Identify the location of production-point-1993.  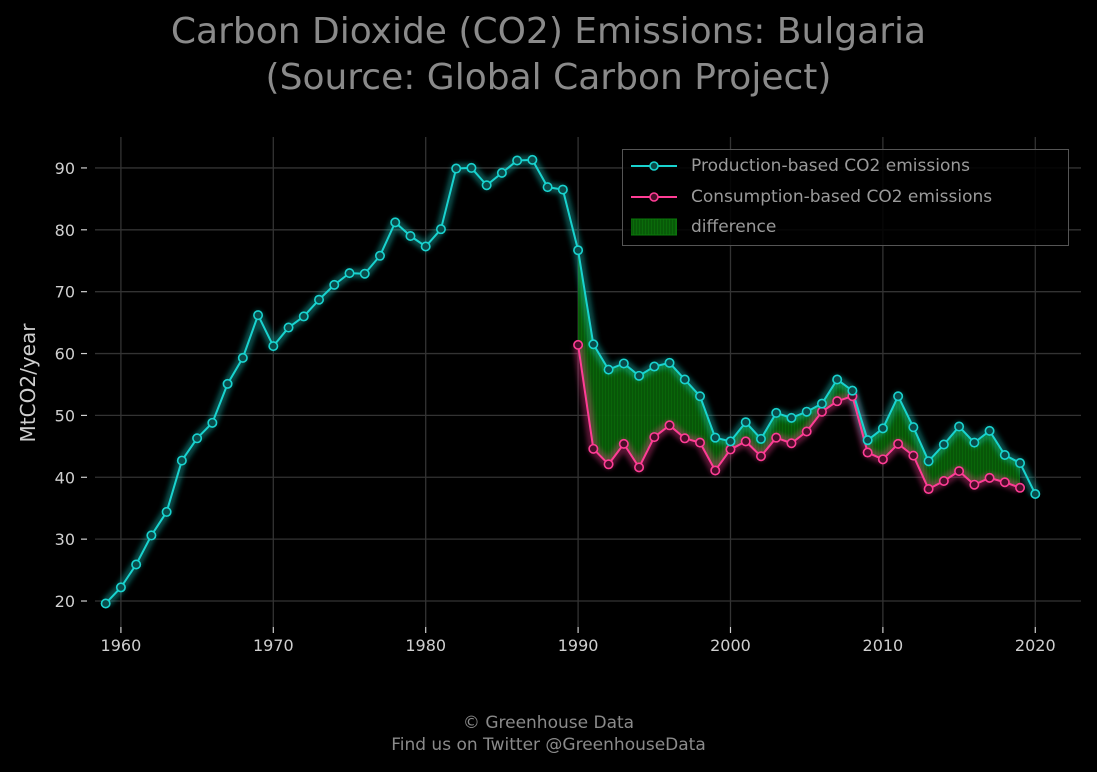
(623, 363).